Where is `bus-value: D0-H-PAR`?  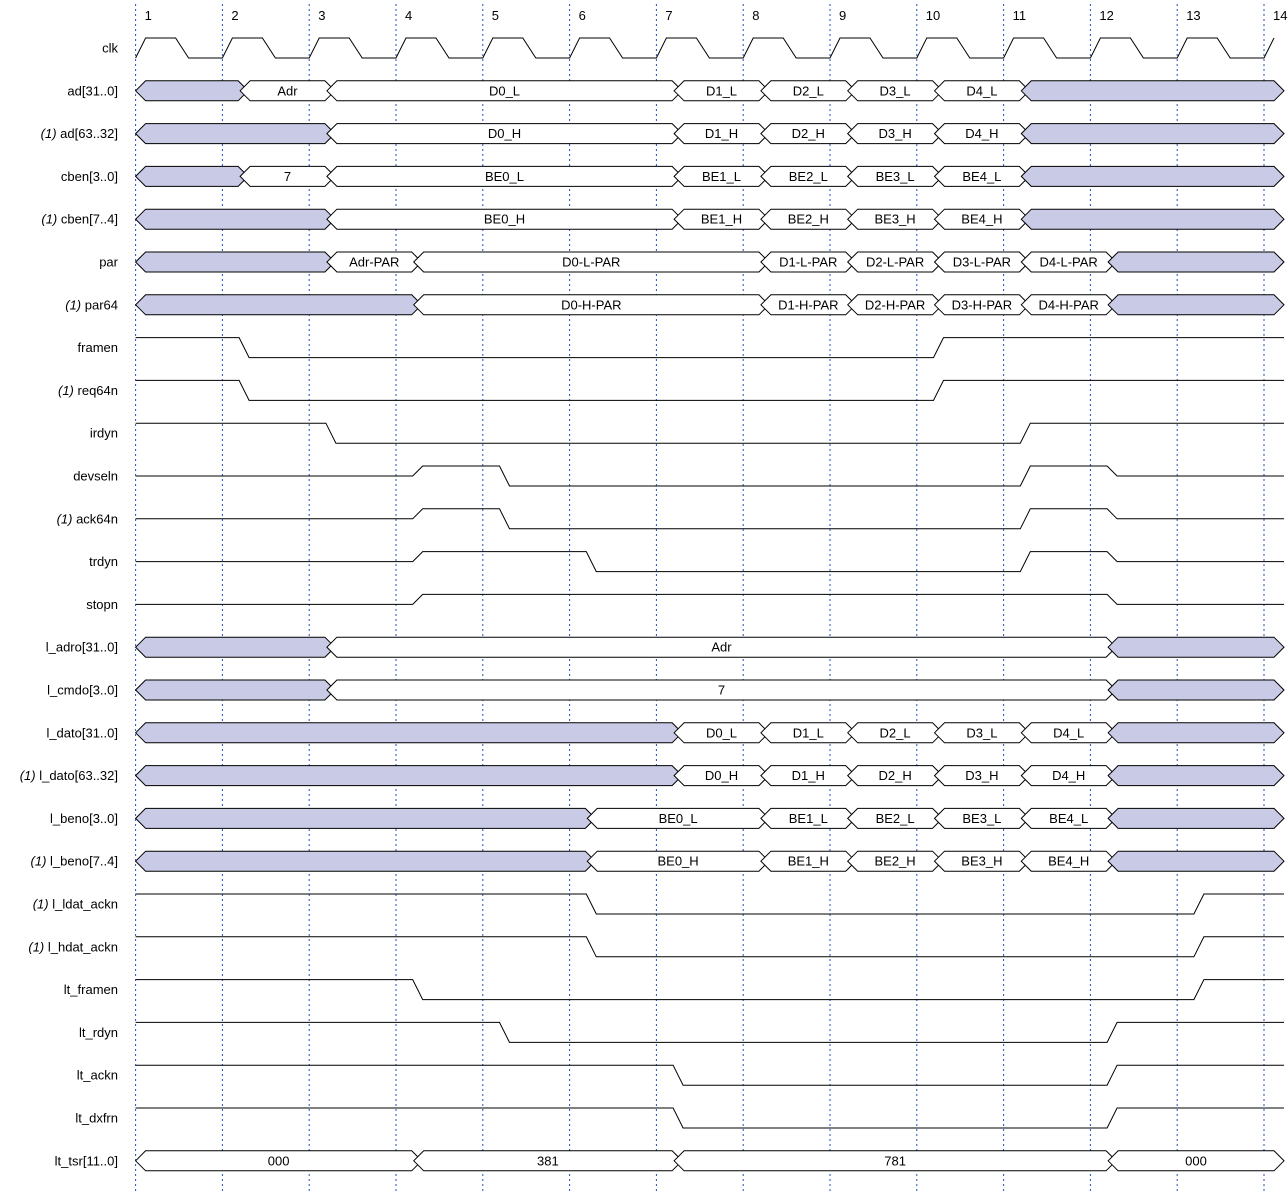
bus-value: D0-H-PAR is located at coordinates (591, 304).